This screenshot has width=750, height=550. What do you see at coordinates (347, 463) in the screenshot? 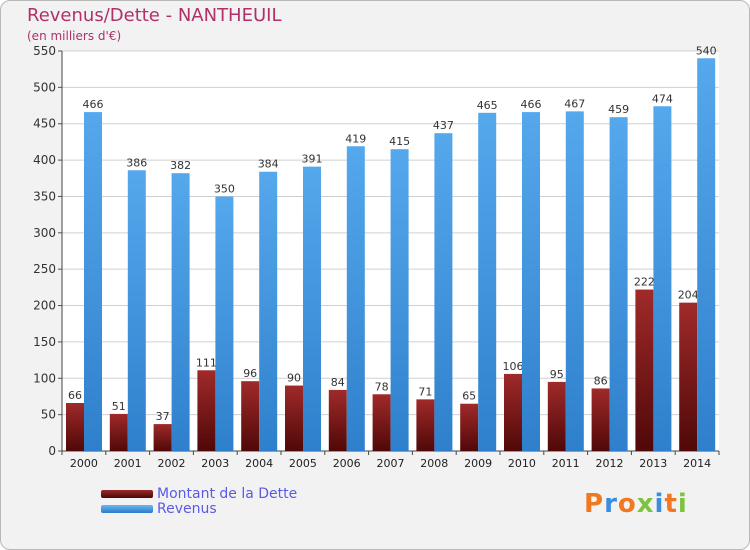
I see `x-tick-label-2006: 2006` at bounding box center [347, 463].